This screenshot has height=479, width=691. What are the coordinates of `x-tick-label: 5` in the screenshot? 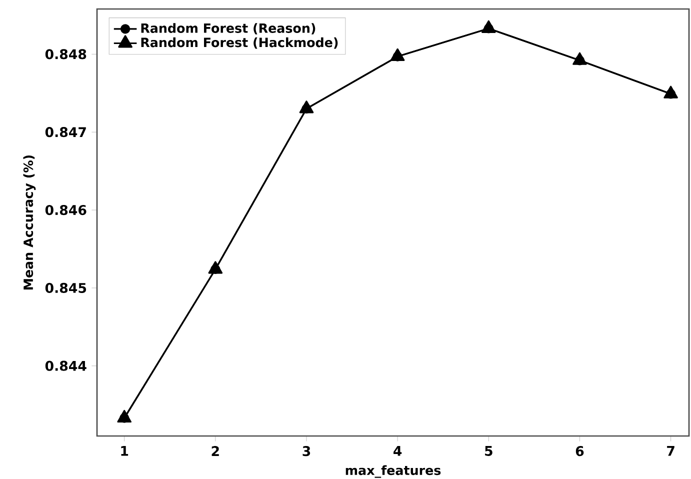 It's located at (488, 451).